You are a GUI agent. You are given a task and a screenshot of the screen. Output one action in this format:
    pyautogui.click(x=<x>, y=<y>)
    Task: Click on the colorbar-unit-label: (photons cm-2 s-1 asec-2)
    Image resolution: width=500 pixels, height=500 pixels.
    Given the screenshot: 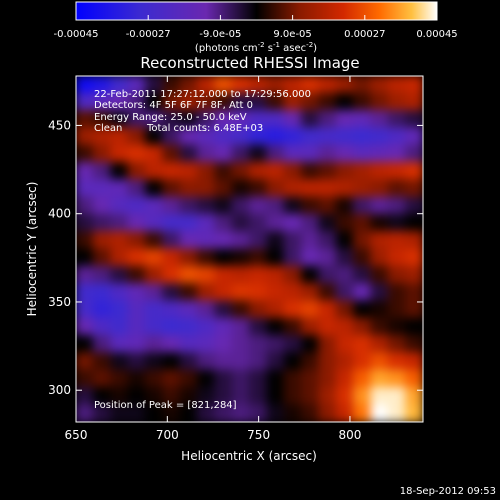 What is the action you would take?
    pyautogui.click(x=256, y=47)
    